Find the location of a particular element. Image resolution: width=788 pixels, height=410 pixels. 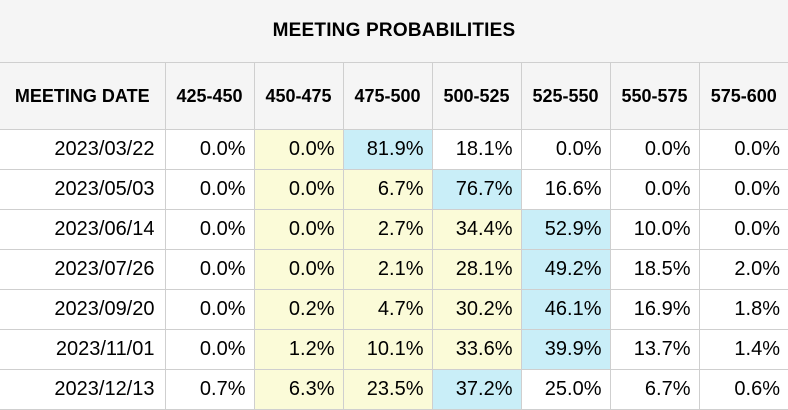

column-header-meeting-date: MEETING DATE is located at coordinates (83, 96).